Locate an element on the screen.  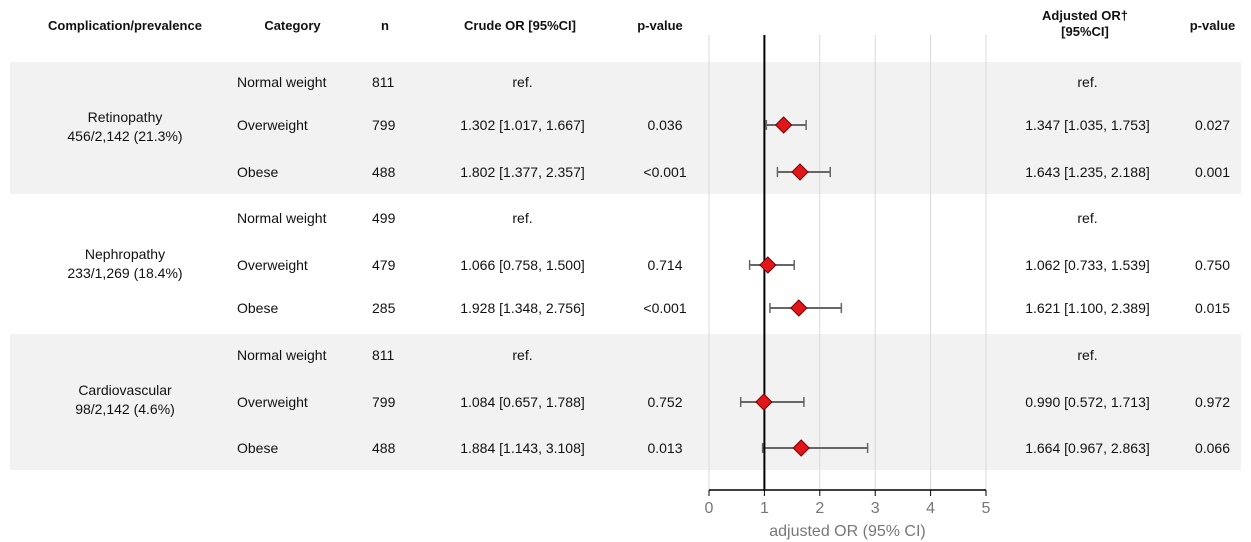
crude-or-cell: 1.884 [1.143, 3.108] is located at coordinates (522, 448).